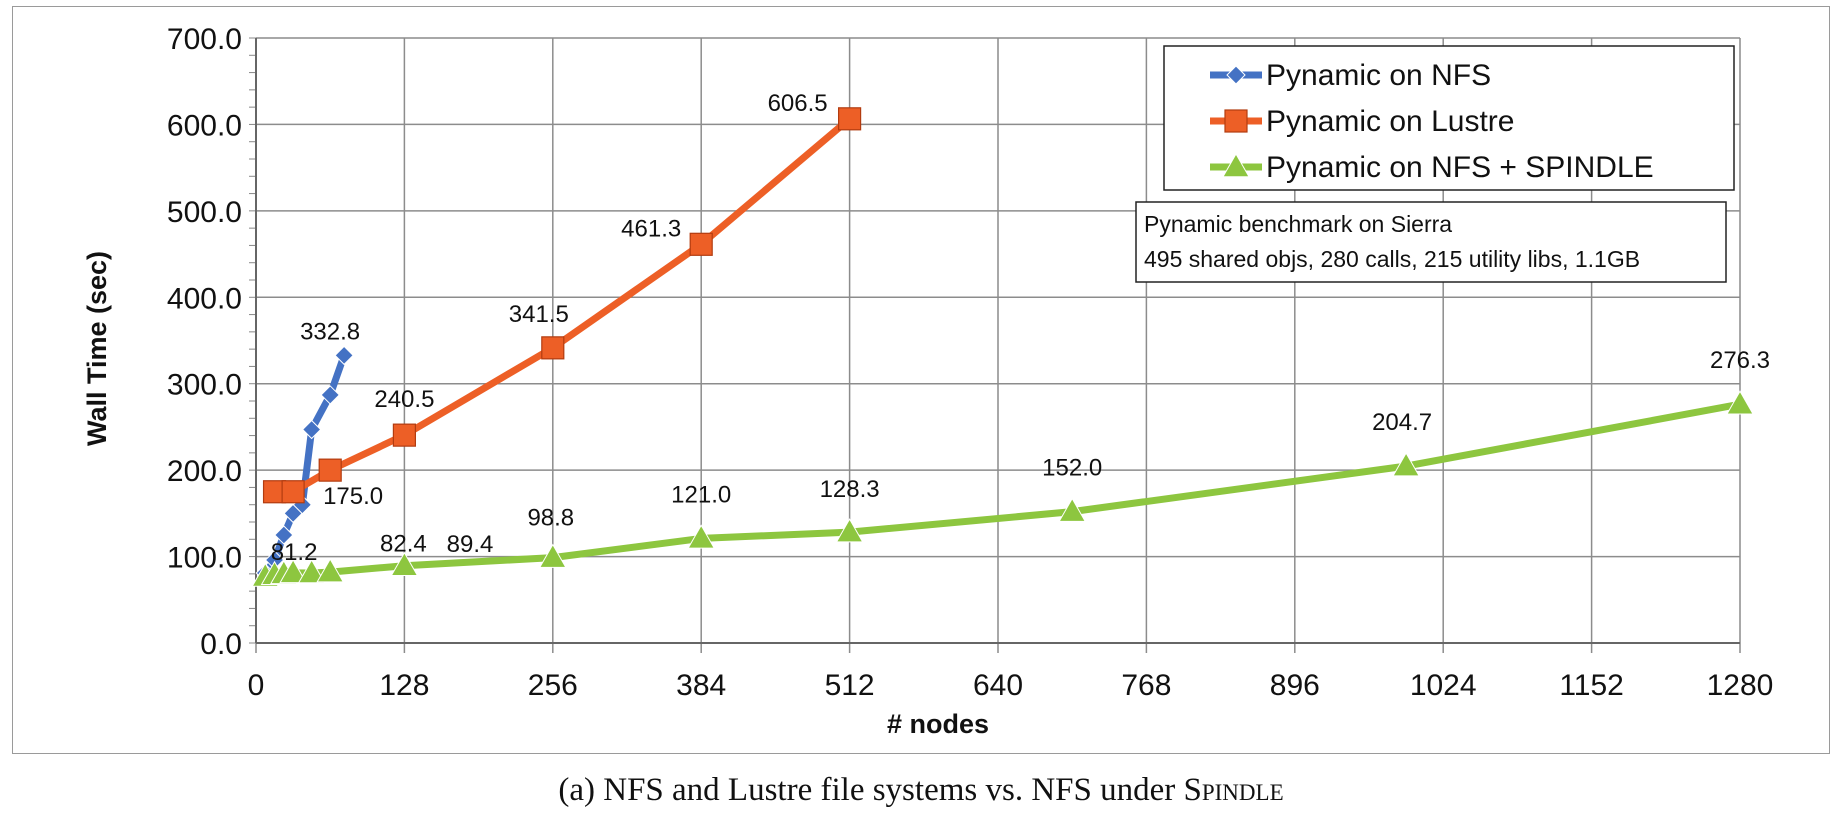  Describe the element at coordinates (1443, 685) in the screenshot. I see `x-tick-label: 1024` at that location.